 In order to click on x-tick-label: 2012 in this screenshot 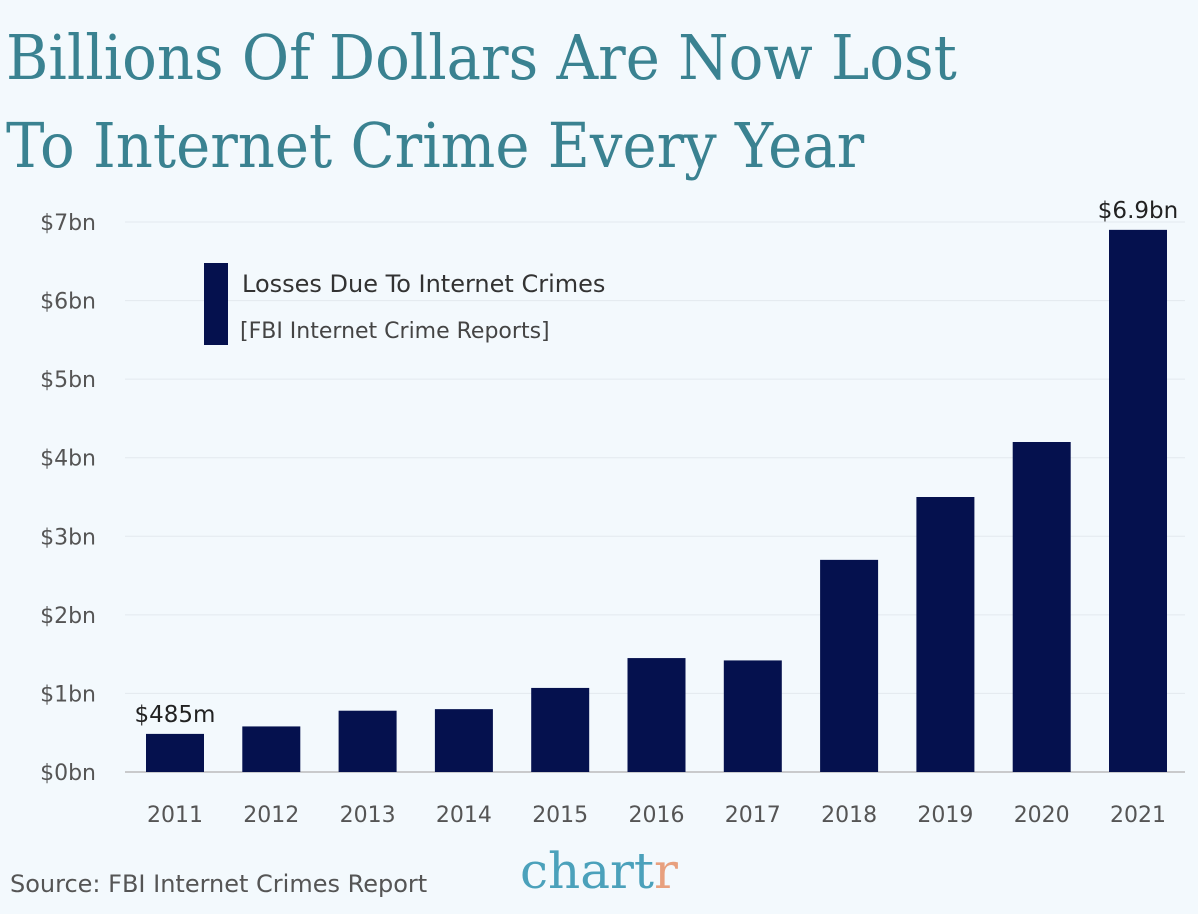, I will do `click(271, 815)`.